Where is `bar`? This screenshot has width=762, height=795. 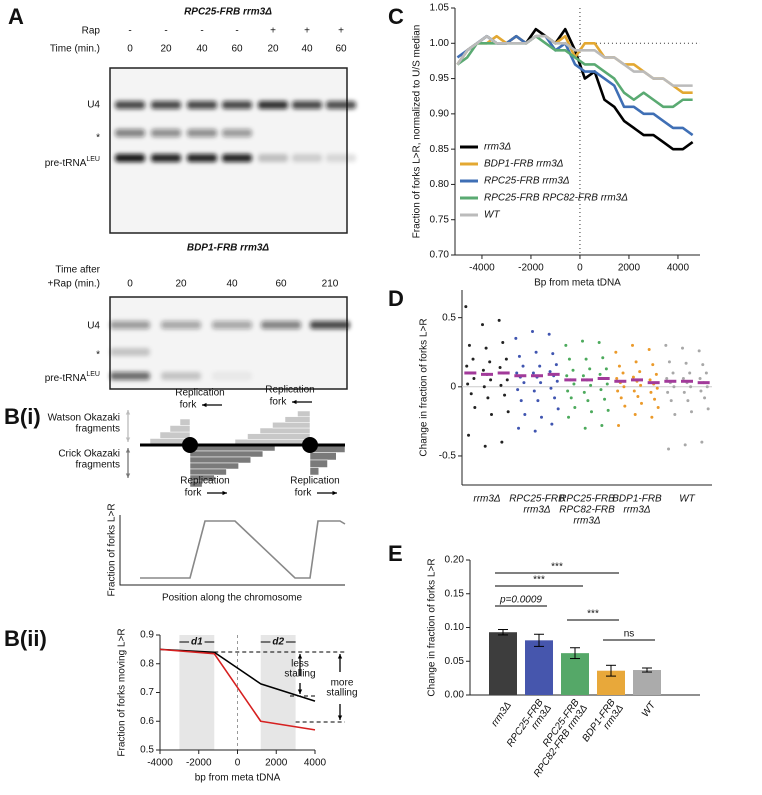
bar is located at coordinates (575, 674).